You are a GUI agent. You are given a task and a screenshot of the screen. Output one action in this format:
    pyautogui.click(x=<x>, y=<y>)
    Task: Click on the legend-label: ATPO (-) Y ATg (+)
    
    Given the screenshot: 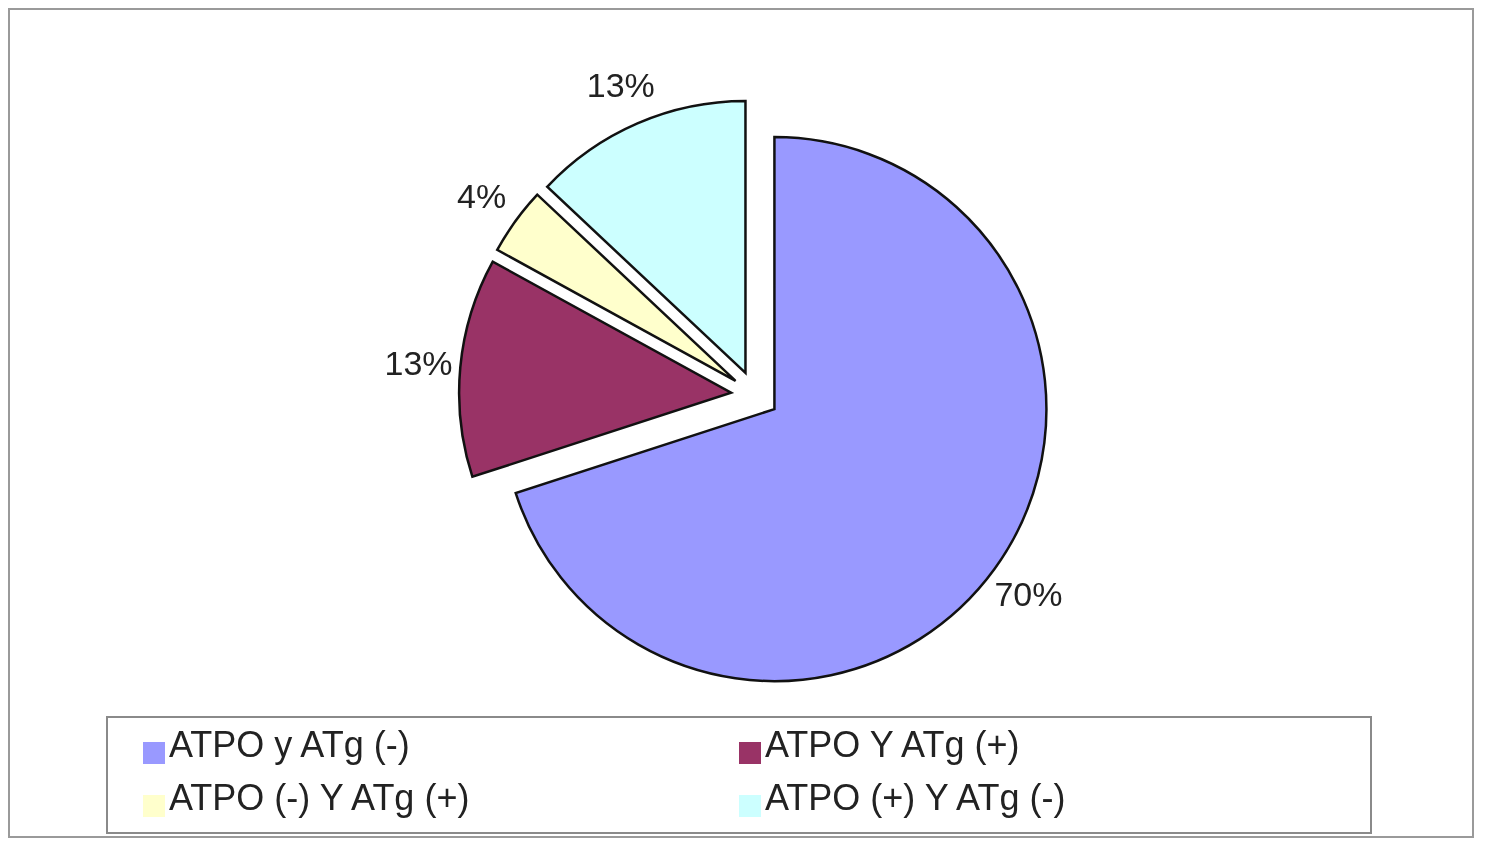 What is the action you would take?
    pyautogui.click(x=320, y=798)
    